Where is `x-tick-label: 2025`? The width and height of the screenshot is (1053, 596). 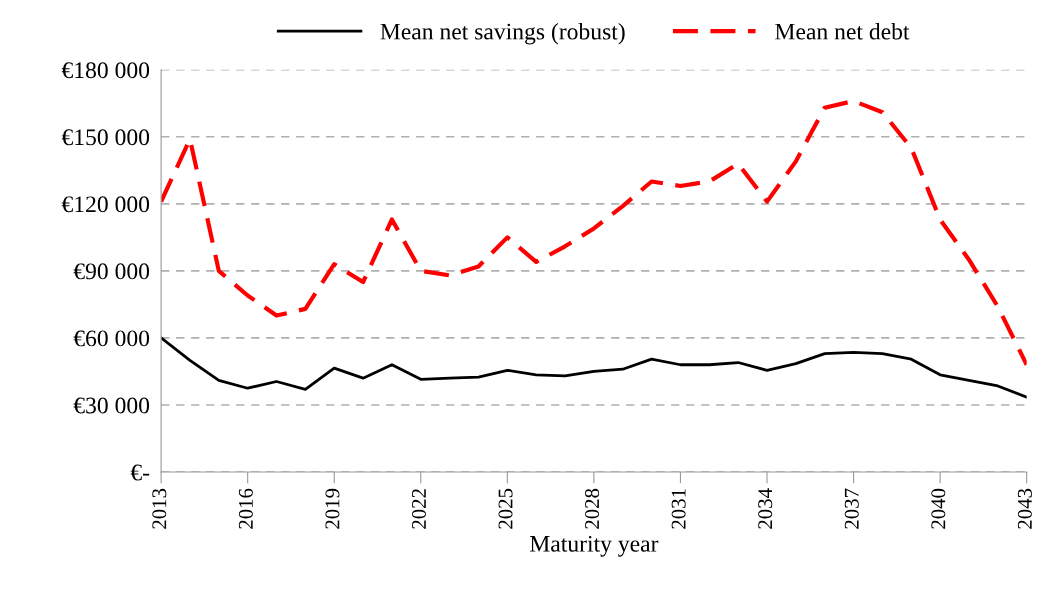
x-tick-label: 2025 is located at coordinates (505, 508).